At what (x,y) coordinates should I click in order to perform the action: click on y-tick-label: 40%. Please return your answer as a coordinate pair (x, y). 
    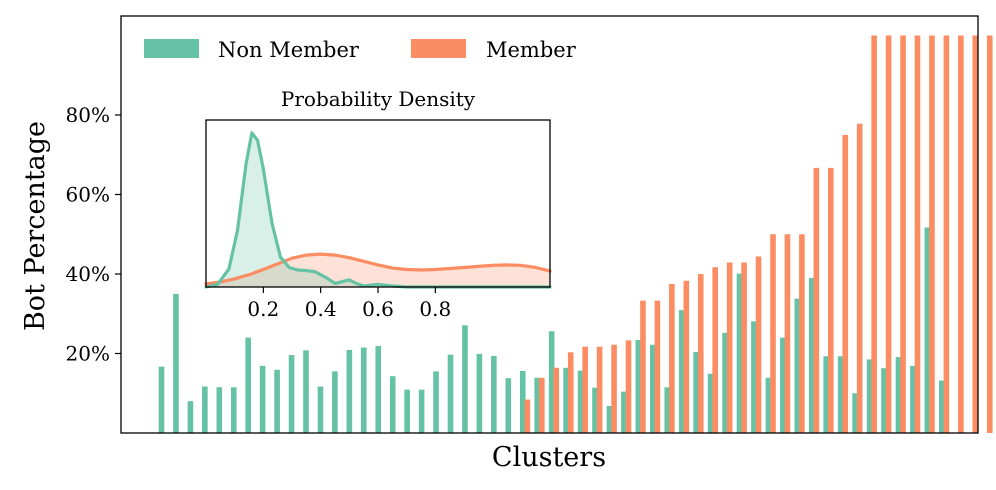
    Looking at the image, I should click on (88, 274).